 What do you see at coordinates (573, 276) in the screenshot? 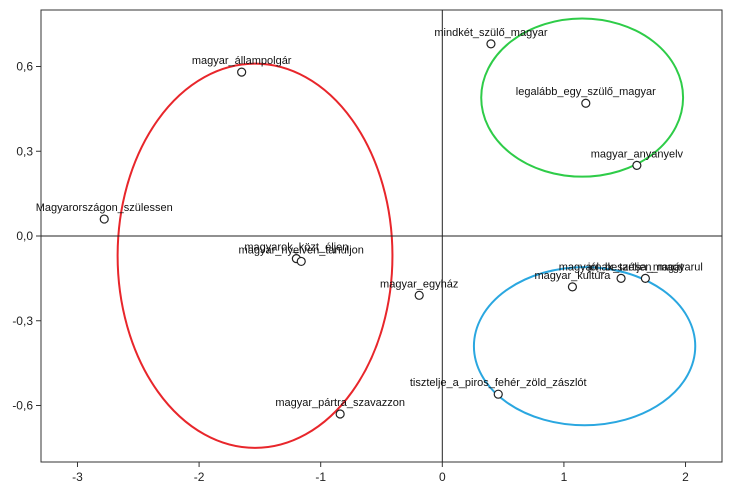
I see `data-point-label: magyar_kultúra` at bounding box center [573, 276].